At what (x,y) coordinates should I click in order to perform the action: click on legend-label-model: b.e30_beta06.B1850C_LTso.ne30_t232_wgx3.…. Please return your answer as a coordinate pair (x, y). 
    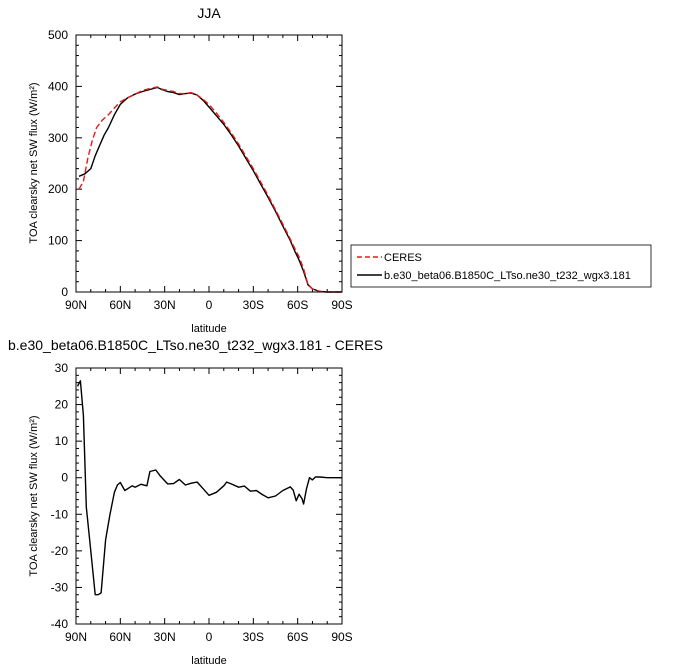
    Looking at the image, I should click on (507, 276).